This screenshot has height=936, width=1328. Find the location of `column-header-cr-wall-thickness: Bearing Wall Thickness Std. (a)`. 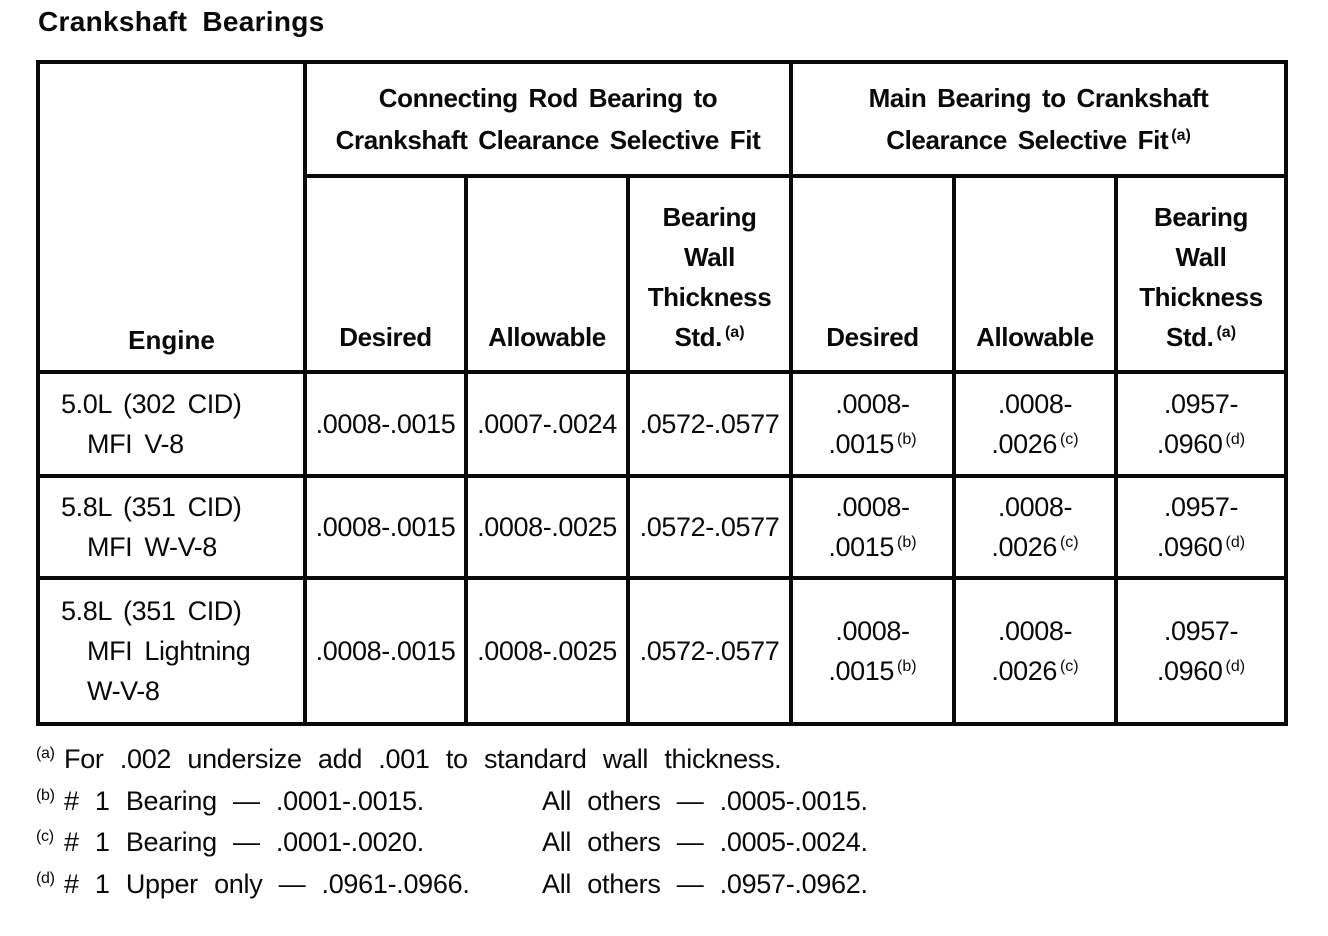

column-header-cr-wall-thickness: Bearing Wall Thickness Std. (a) is located at coordinates (711, 276).